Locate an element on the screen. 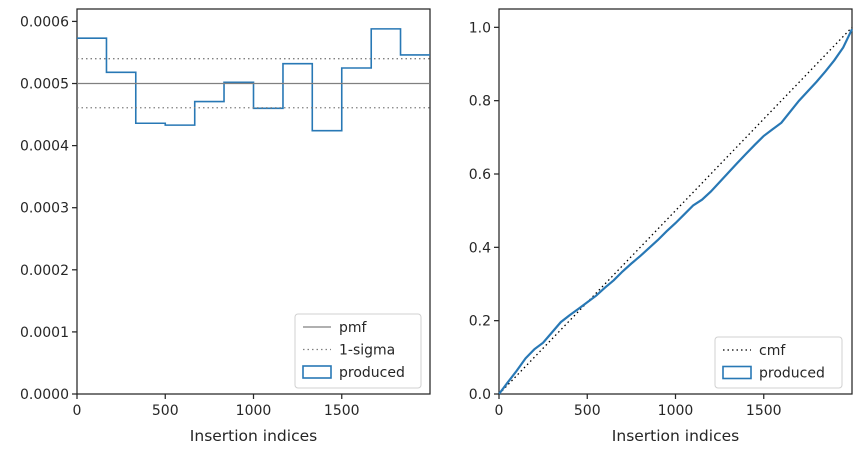  y-tick-label: 1.0 is located at coordinates (480, 28).